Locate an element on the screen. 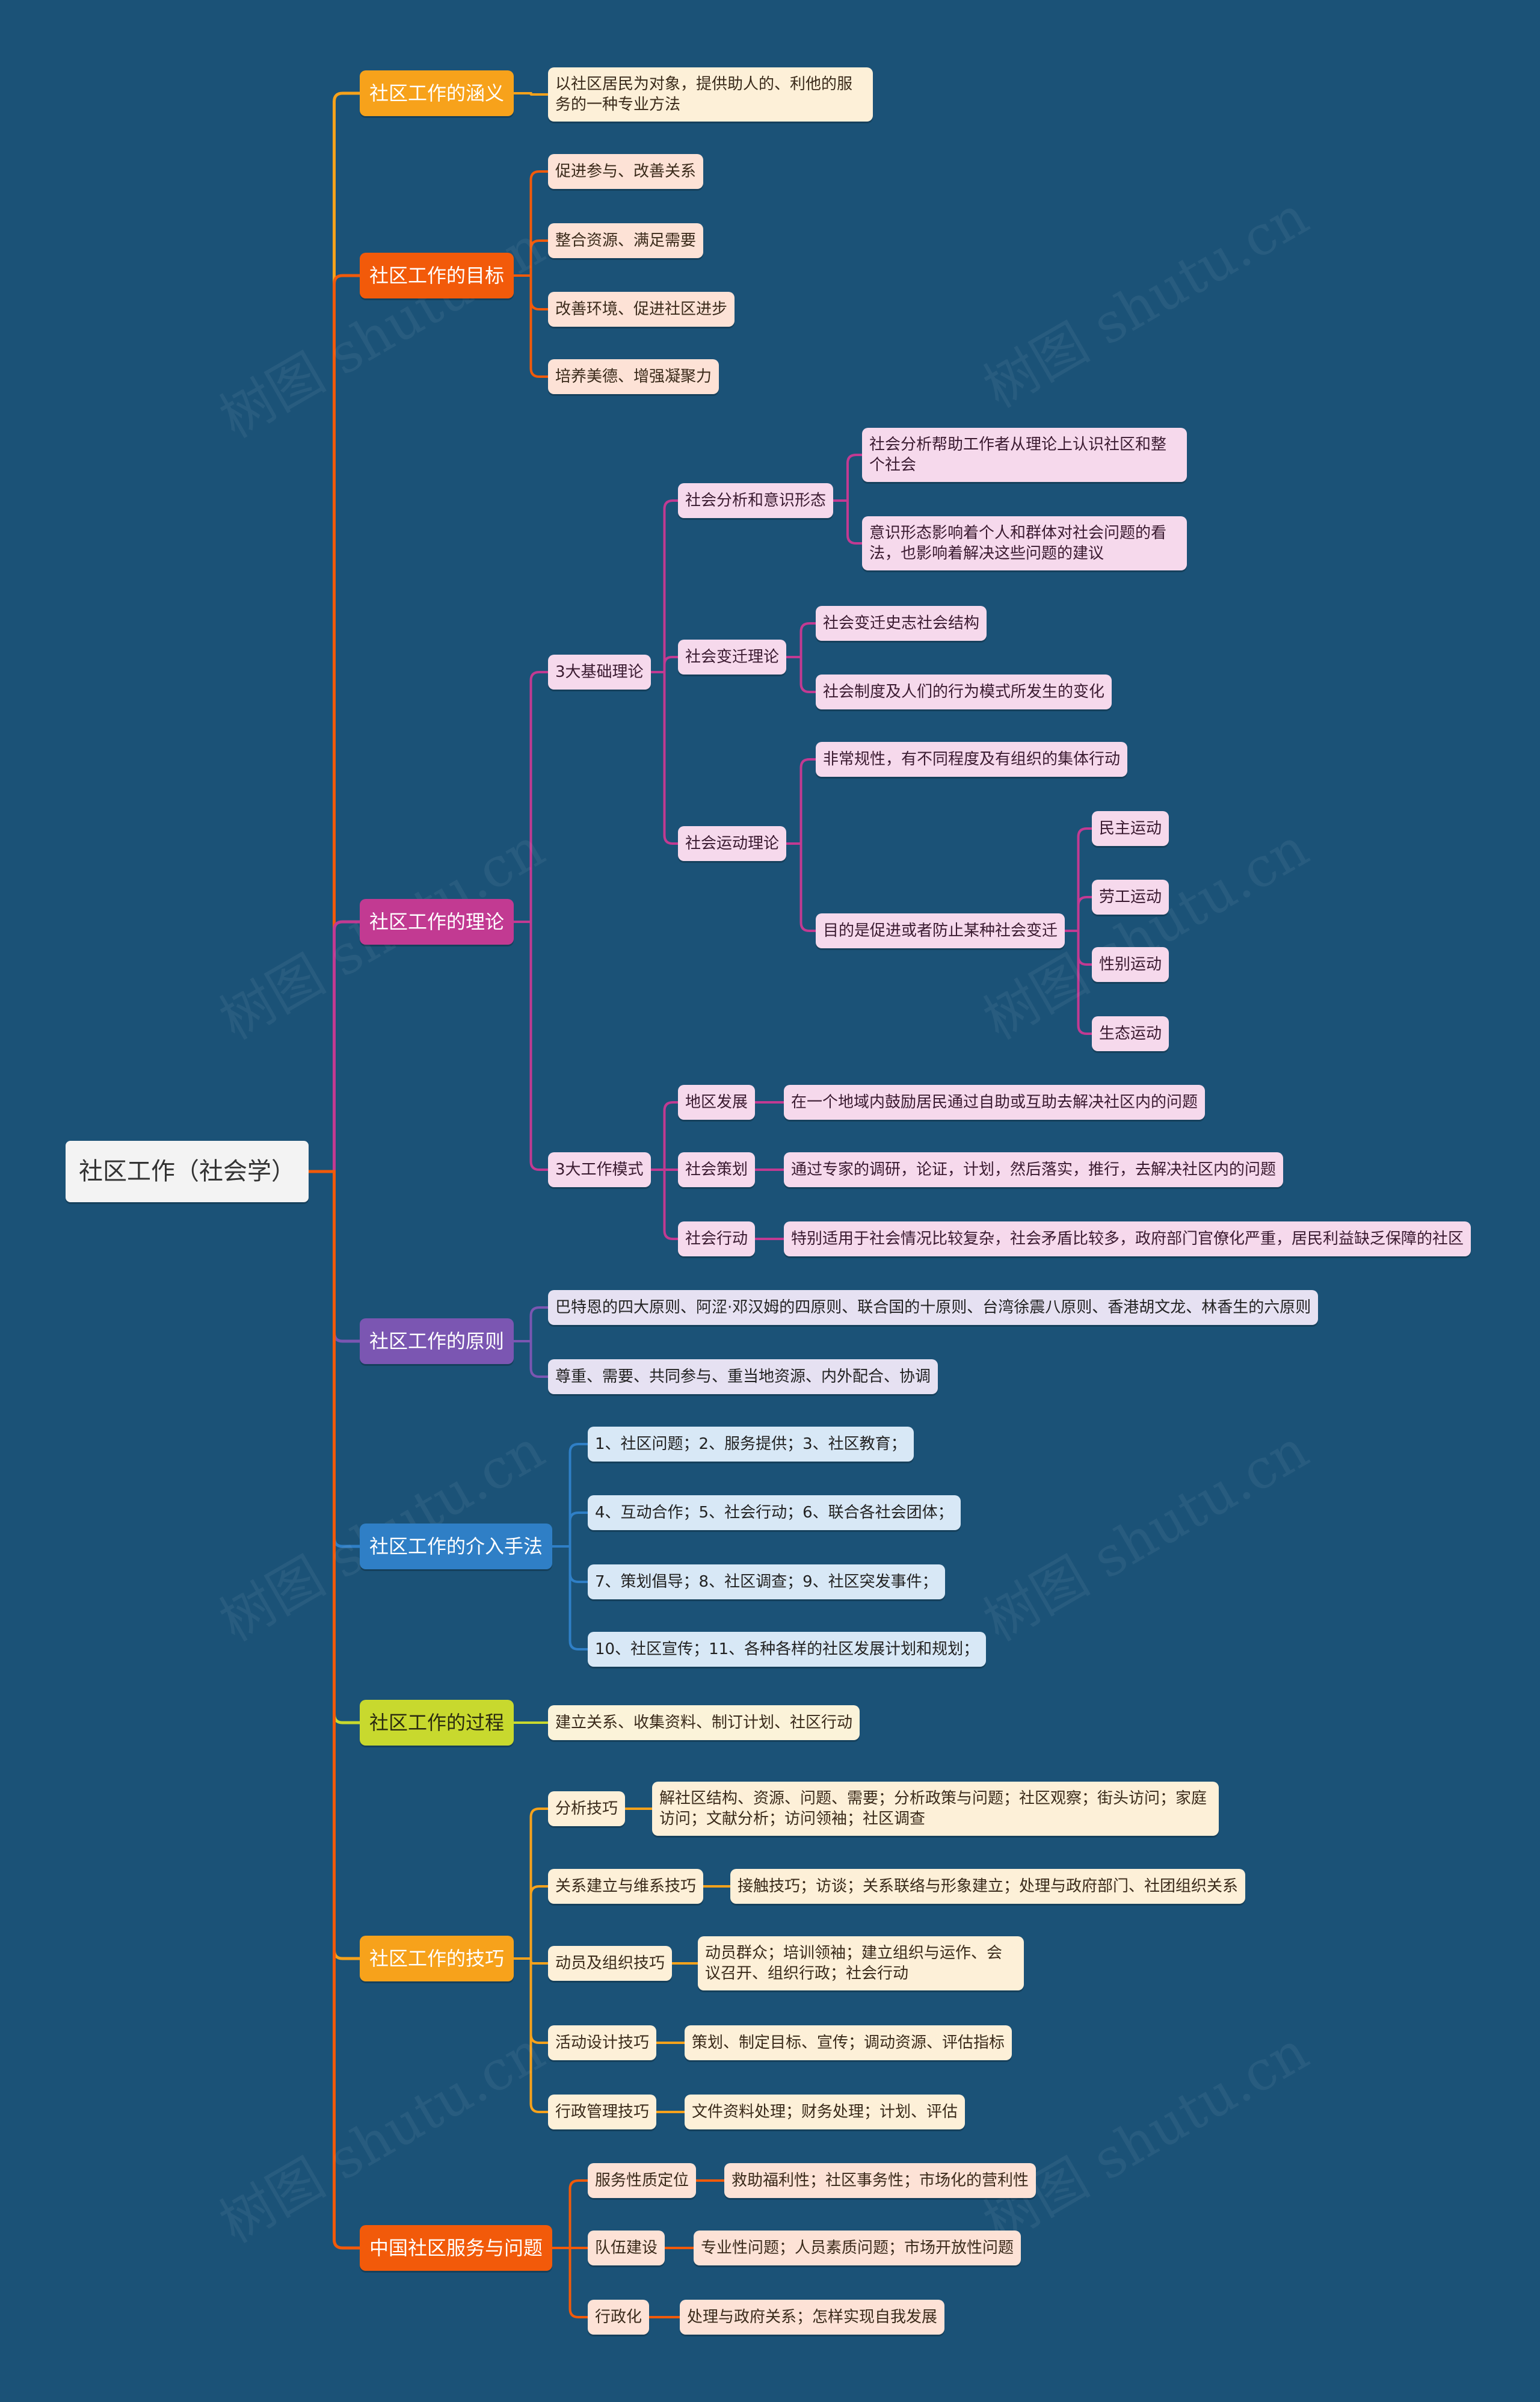 The width and height of the screenshot is (1540, 2402). topic-node: 地区发展 is located at coordinates (717, 1102).